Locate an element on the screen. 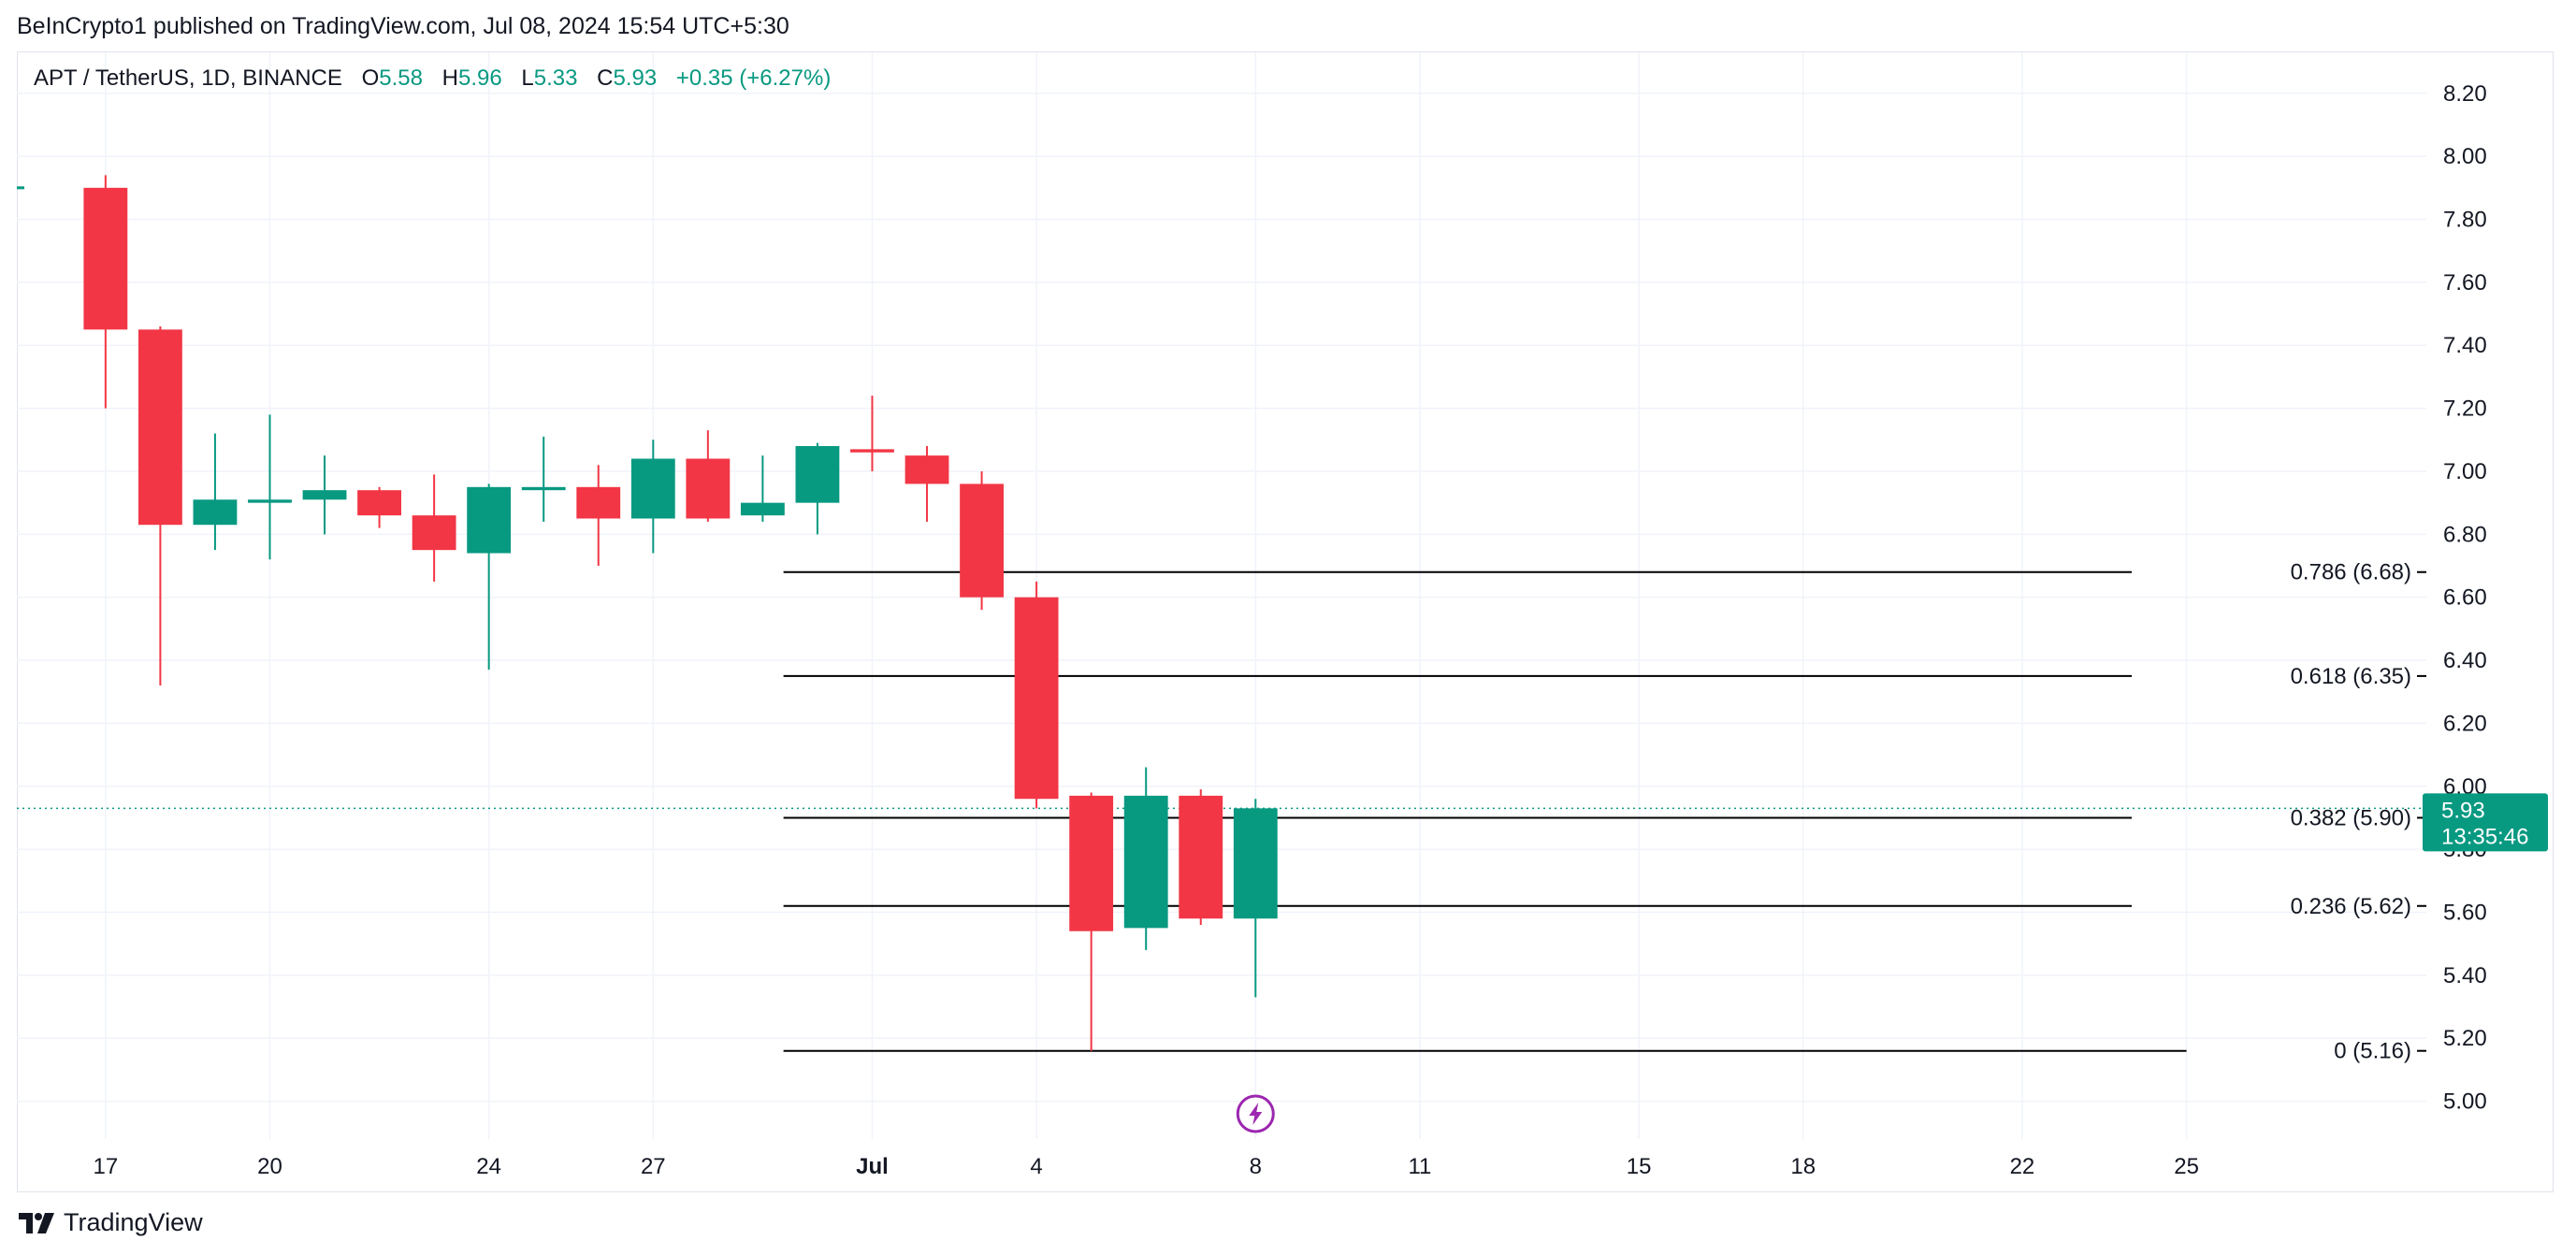 This screenshot has width=2576, height=1255. time-tick-label: 24 is located at coordinates (488, 1166).